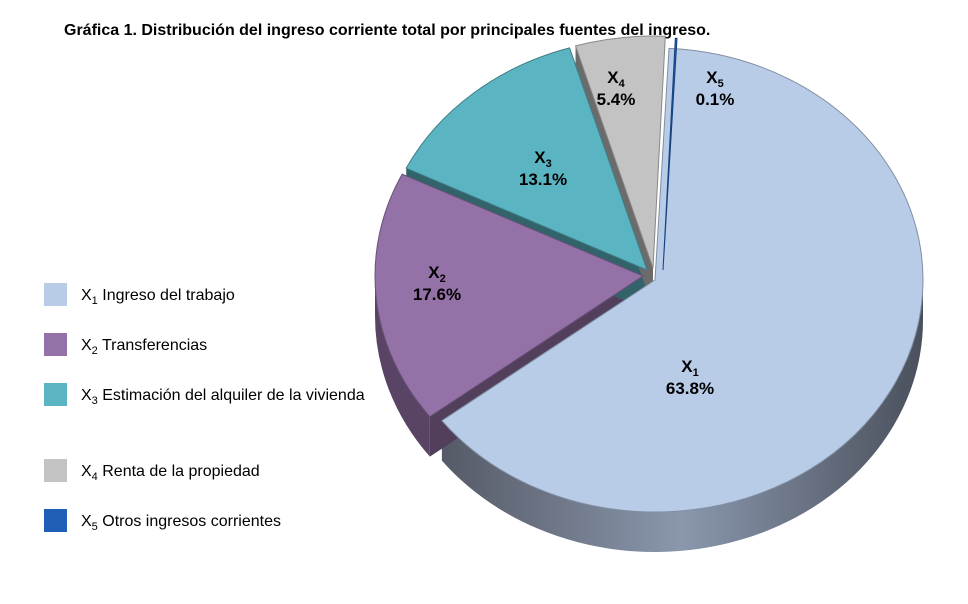 Image resolution: width=968 pixels, height=604 pixels. I want to click on slice-key-x3: X3, so click(542, 159).